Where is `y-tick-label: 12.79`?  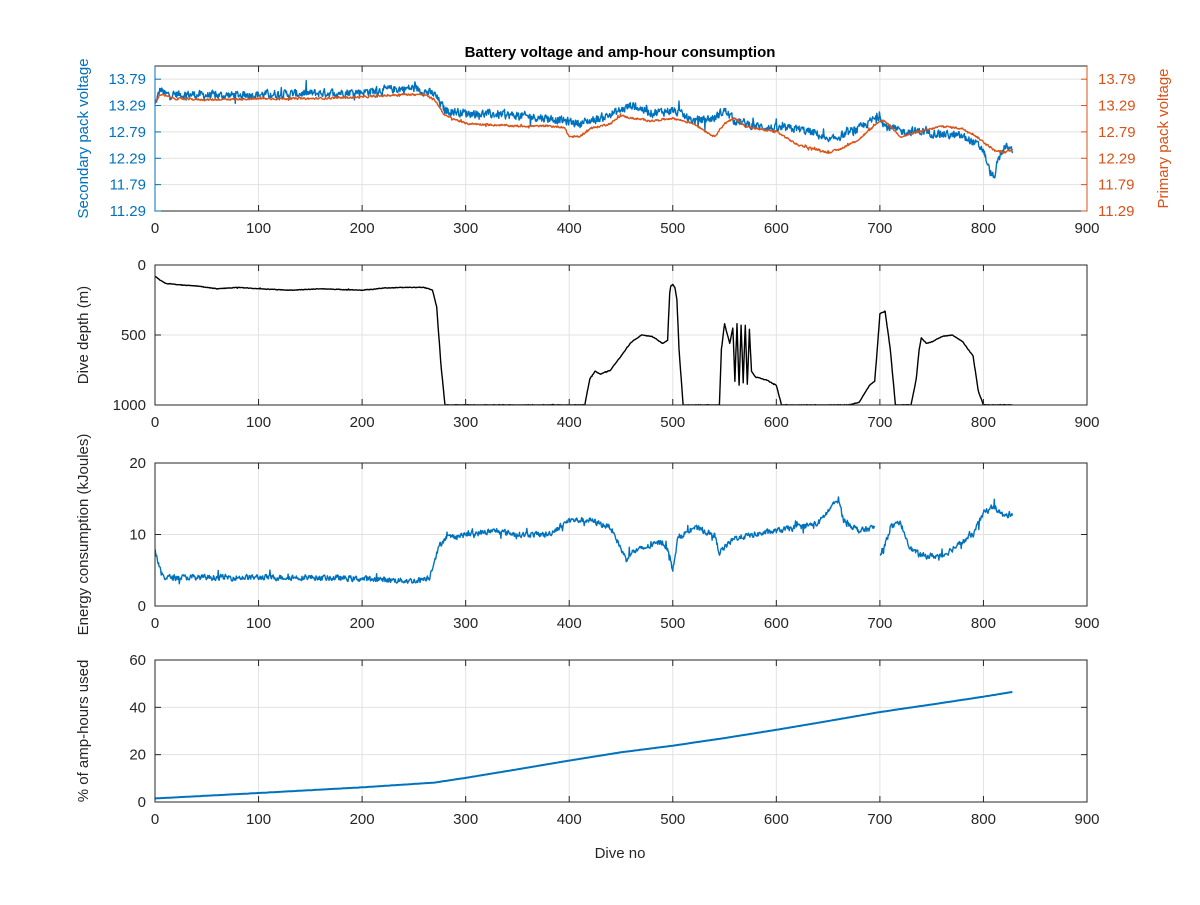 y-tick-label: 12.79 is located at coordinates (127, 132).